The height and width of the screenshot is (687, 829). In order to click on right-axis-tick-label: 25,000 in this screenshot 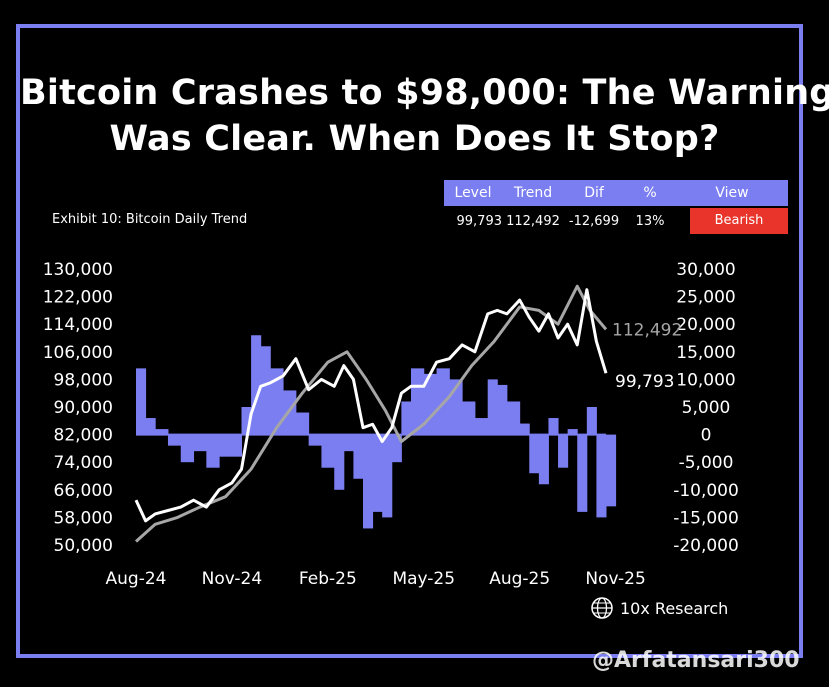, I will do `click(705, 298)`.